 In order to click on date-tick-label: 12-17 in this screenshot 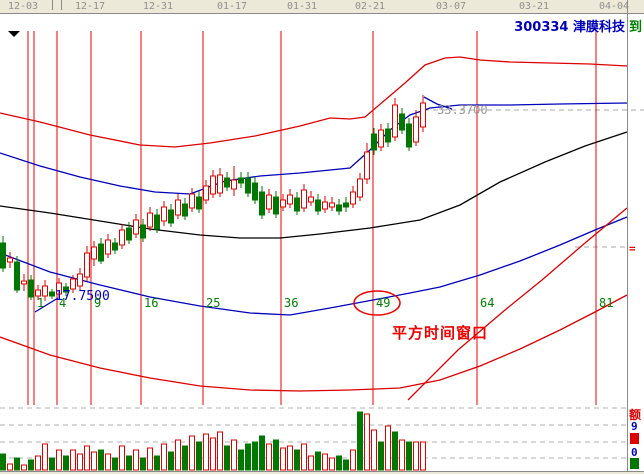, I will do `click(90, 6)`.